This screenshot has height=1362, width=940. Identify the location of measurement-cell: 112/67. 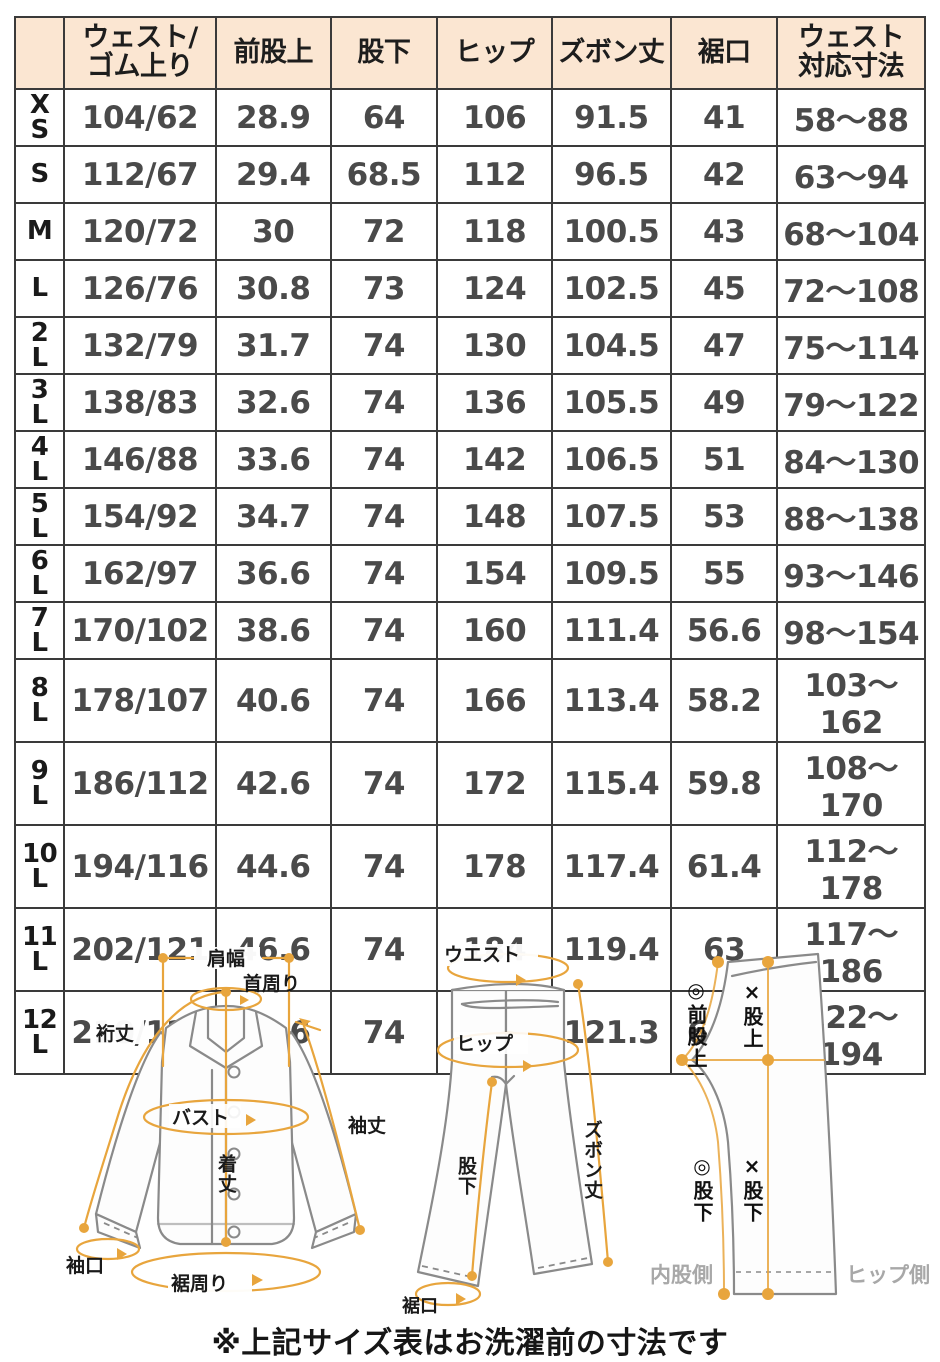
(140, 174).